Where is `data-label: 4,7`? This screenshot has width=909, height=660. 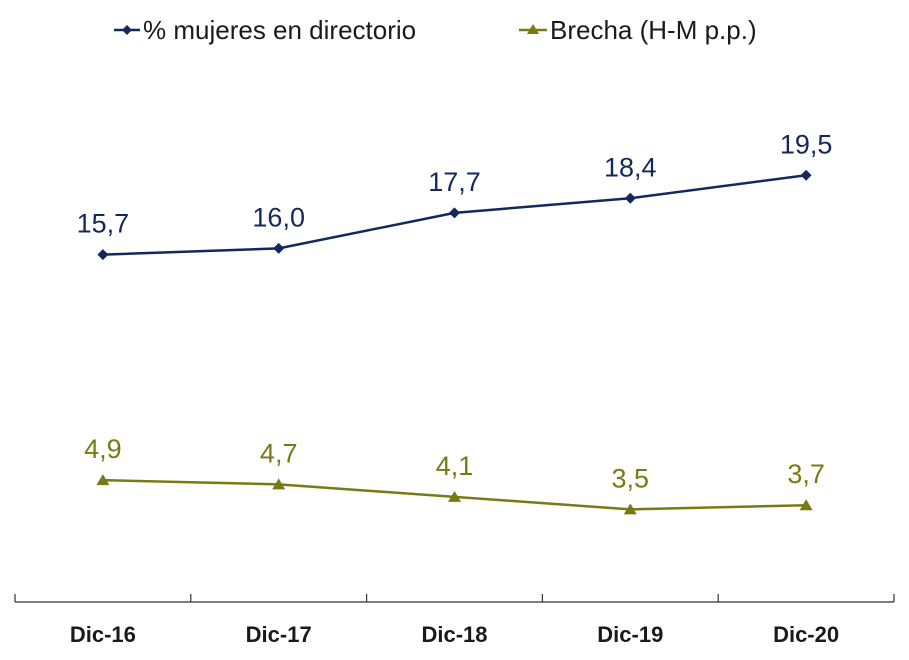 data-label: 4,7 is located at coordinates (279, 453).